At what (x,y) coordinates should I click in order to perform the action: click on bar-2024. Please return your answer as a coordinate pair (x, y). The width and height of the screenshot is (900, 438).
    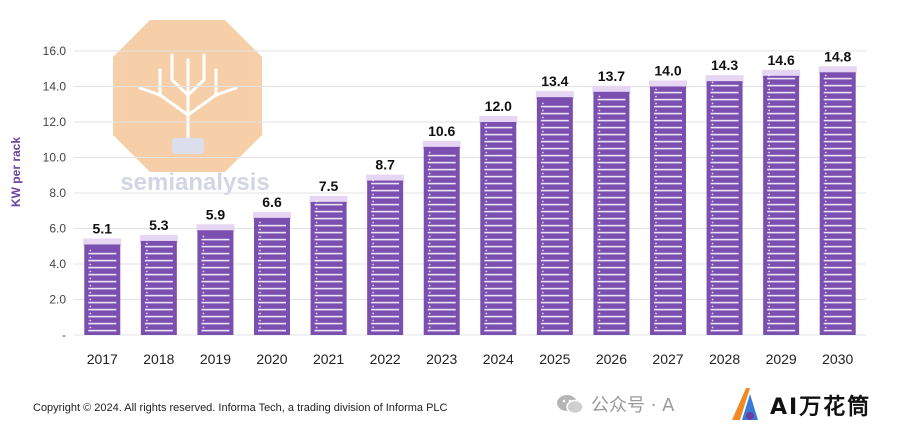
    Looking at the image, I should click on (498, 225).